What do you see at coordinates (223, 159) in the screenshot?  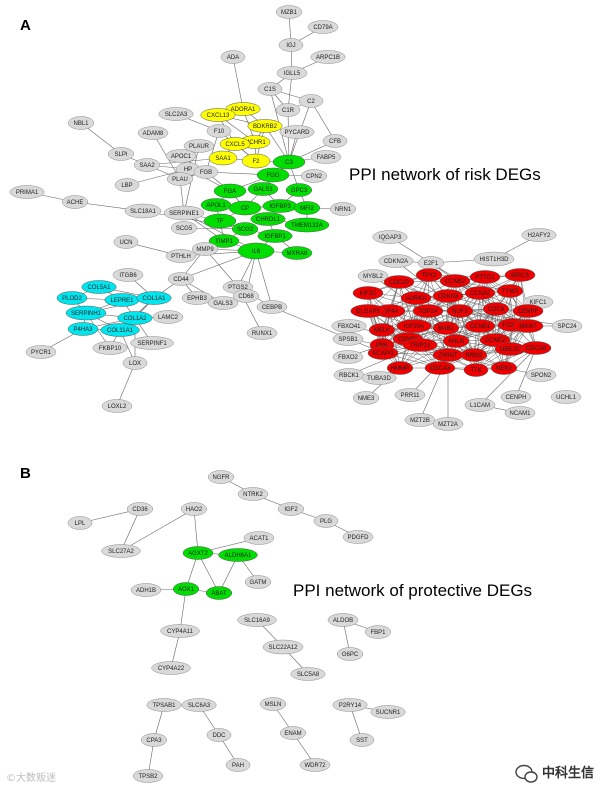 I see `node-label: SAA1` at bounding box center [223, 159].